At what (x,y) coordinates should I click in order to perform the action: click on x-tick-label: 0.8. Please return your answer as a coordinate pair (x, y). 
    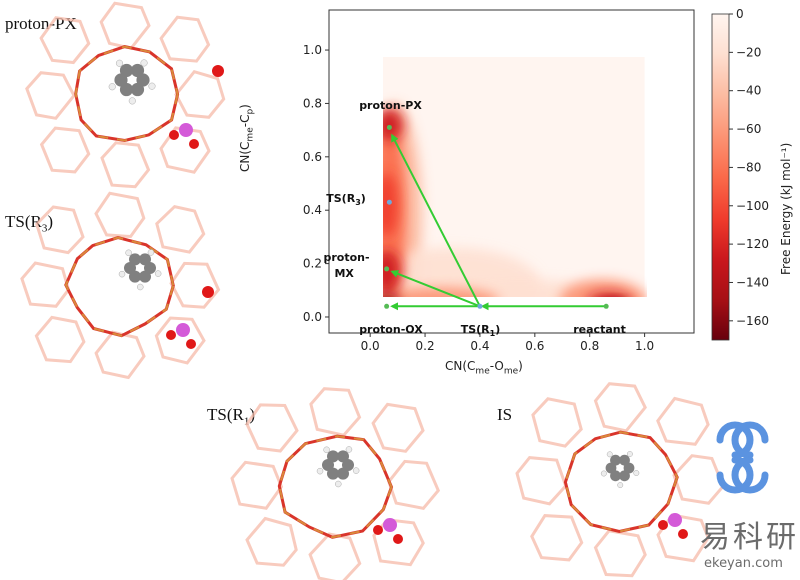
    Looking at the image, I should click on (589, 346).